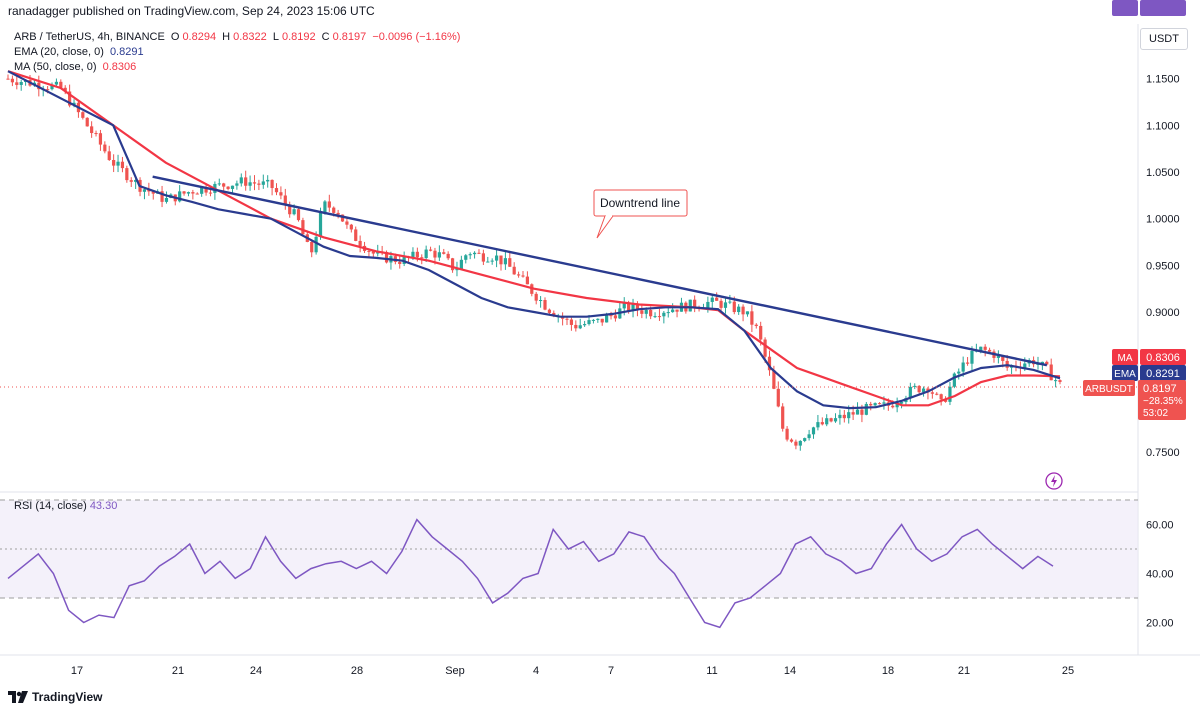 This screenshot has height=715, width=1200. I want to click on downtrend-annotation: Downtrend line, so click(640, 214).